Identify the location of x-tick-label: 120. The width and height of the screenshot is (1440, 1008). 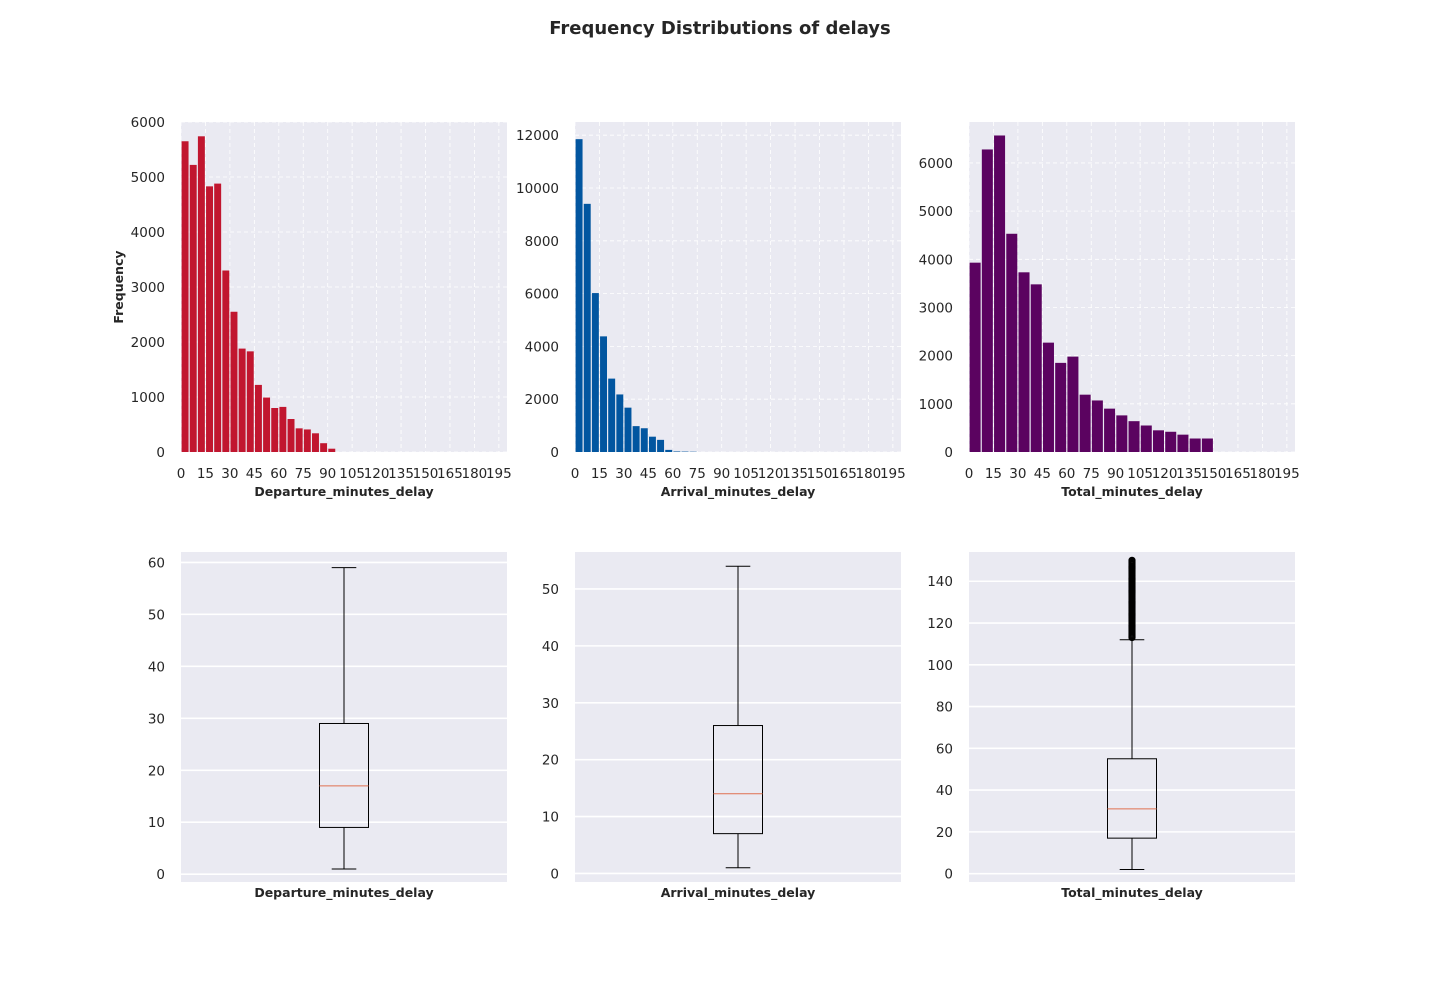
(377, 474).